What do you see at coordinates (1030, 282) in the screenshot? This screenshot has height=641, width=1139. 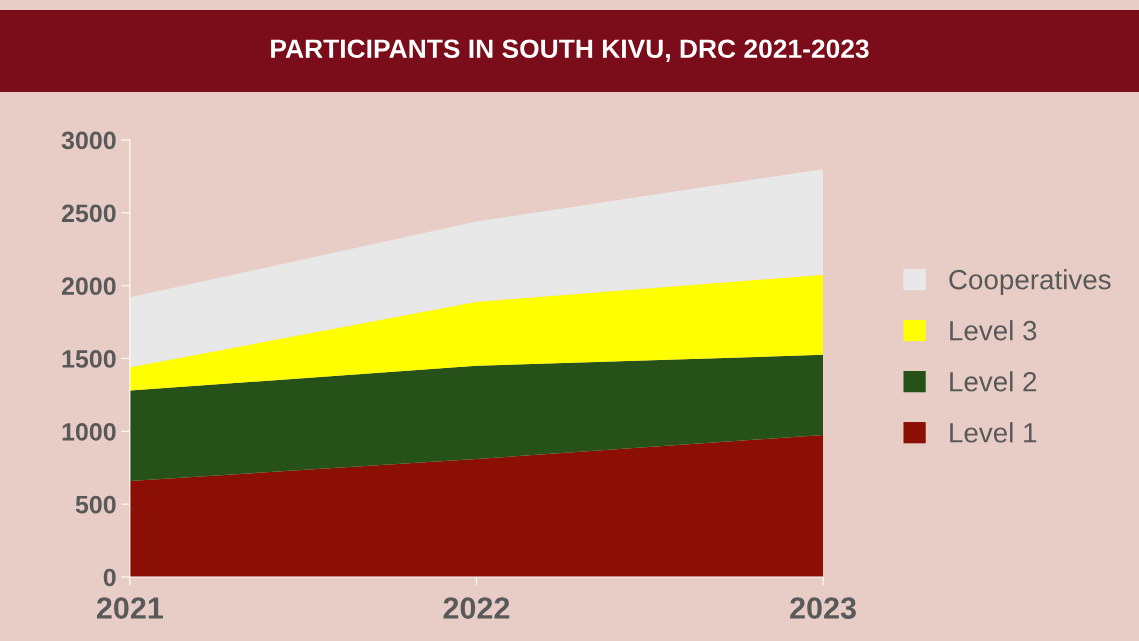 I see `legend-label: Cooperatives` at bounding box center [1030, 282].